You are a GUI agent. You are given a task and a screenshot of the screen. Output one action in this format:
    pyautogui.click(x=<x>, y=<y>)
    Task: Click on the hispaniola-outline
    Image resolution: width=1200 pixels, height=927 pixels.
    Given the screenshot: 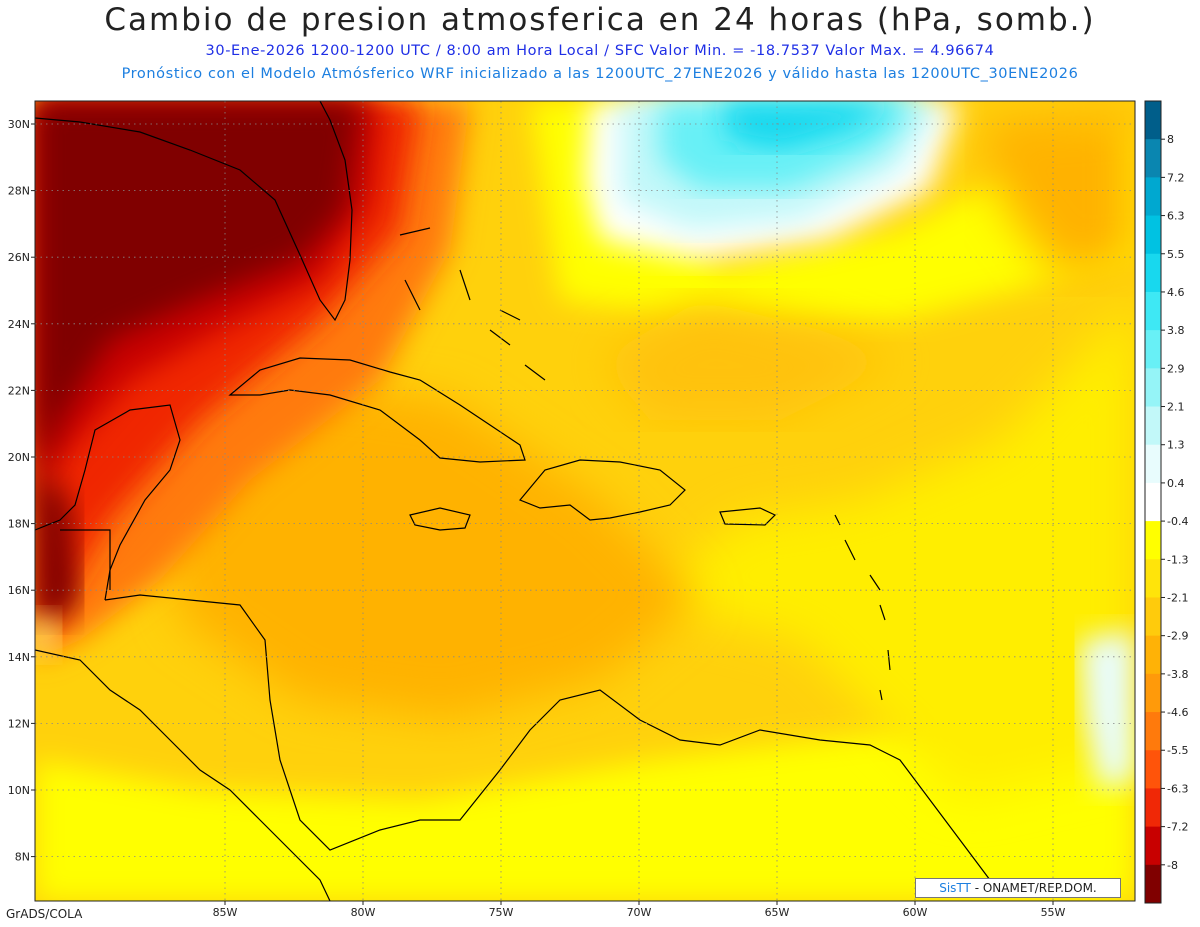 What is the action you would take?
    pyautogui.click(x=602, y=490)
    